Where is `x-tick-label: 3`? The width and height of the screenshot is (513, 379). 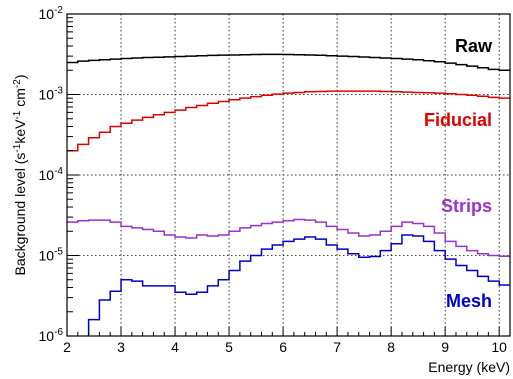
x-tick-label: 3 is located at coordinates (121, 347).